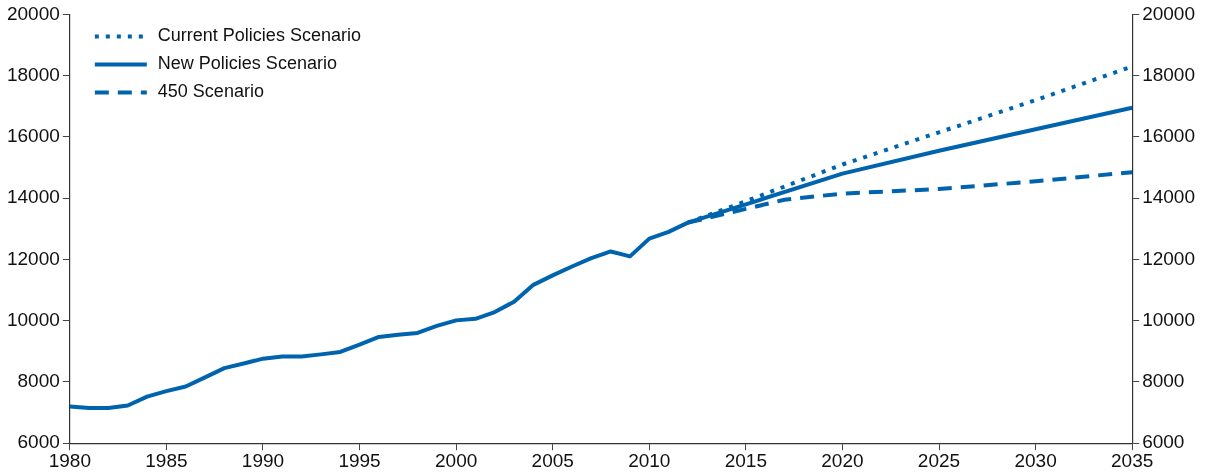  I want to click on y2-tick-label: 16000, so click(1169, 136).